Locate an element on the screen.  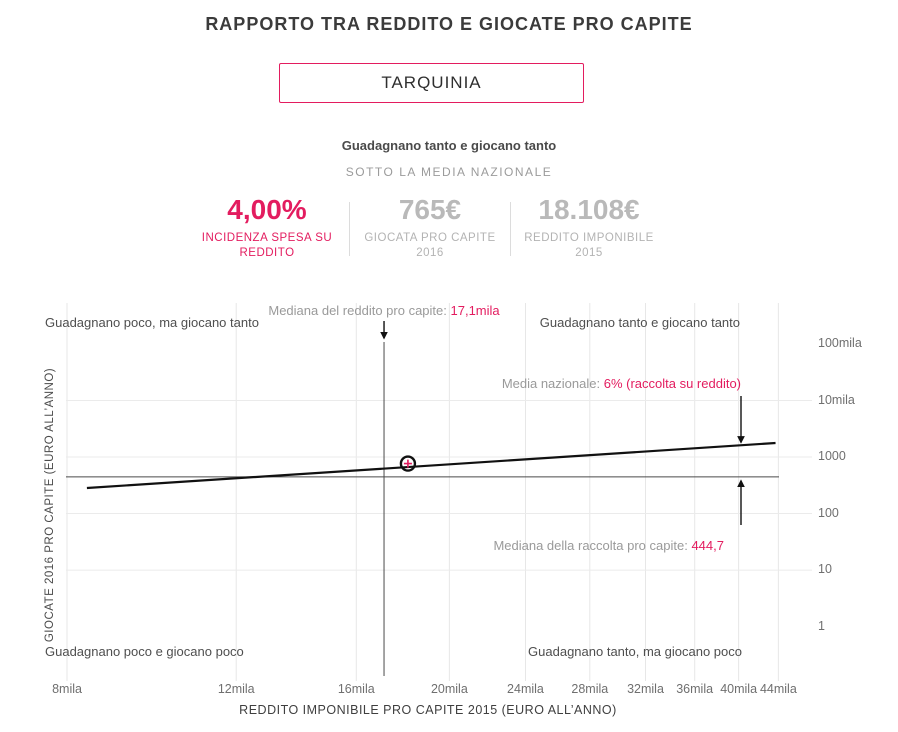
x-tick-label: 44mila is located at coordinates (778, 689).